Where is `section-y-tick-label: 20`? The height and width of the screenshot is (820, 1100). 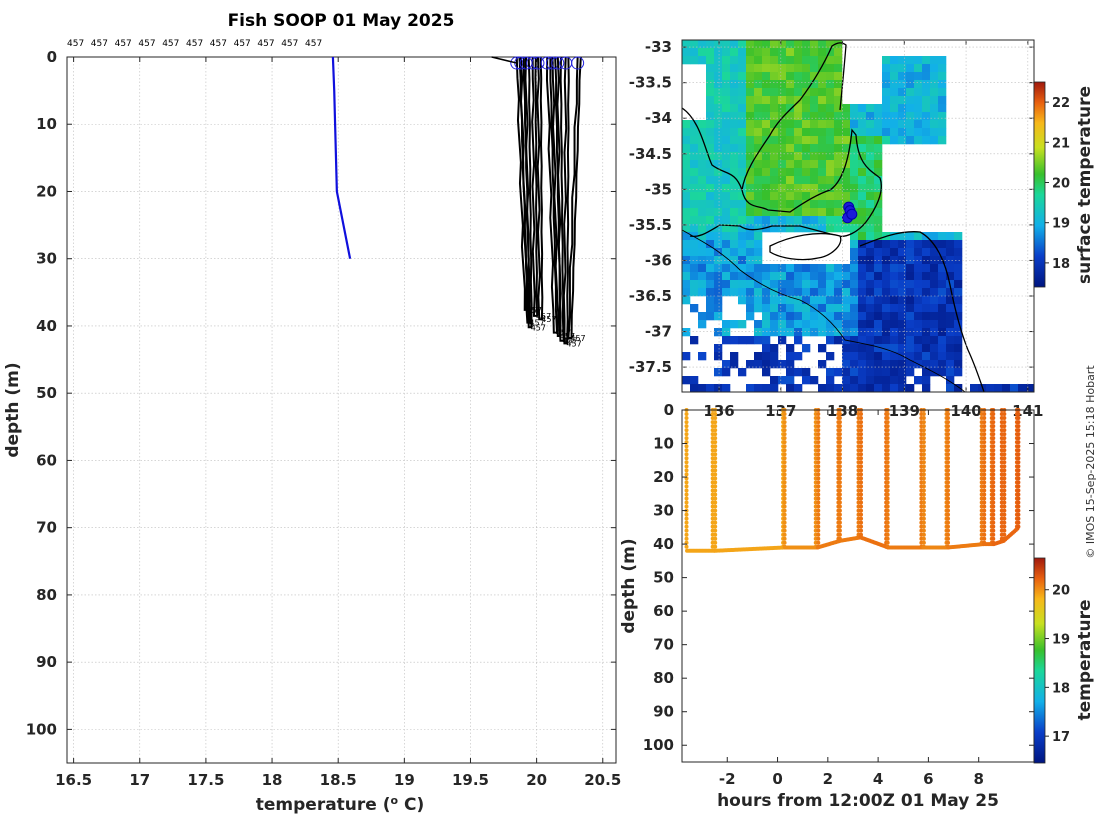 section-y-tick-label: 20 is located at coordinates (663, 477).